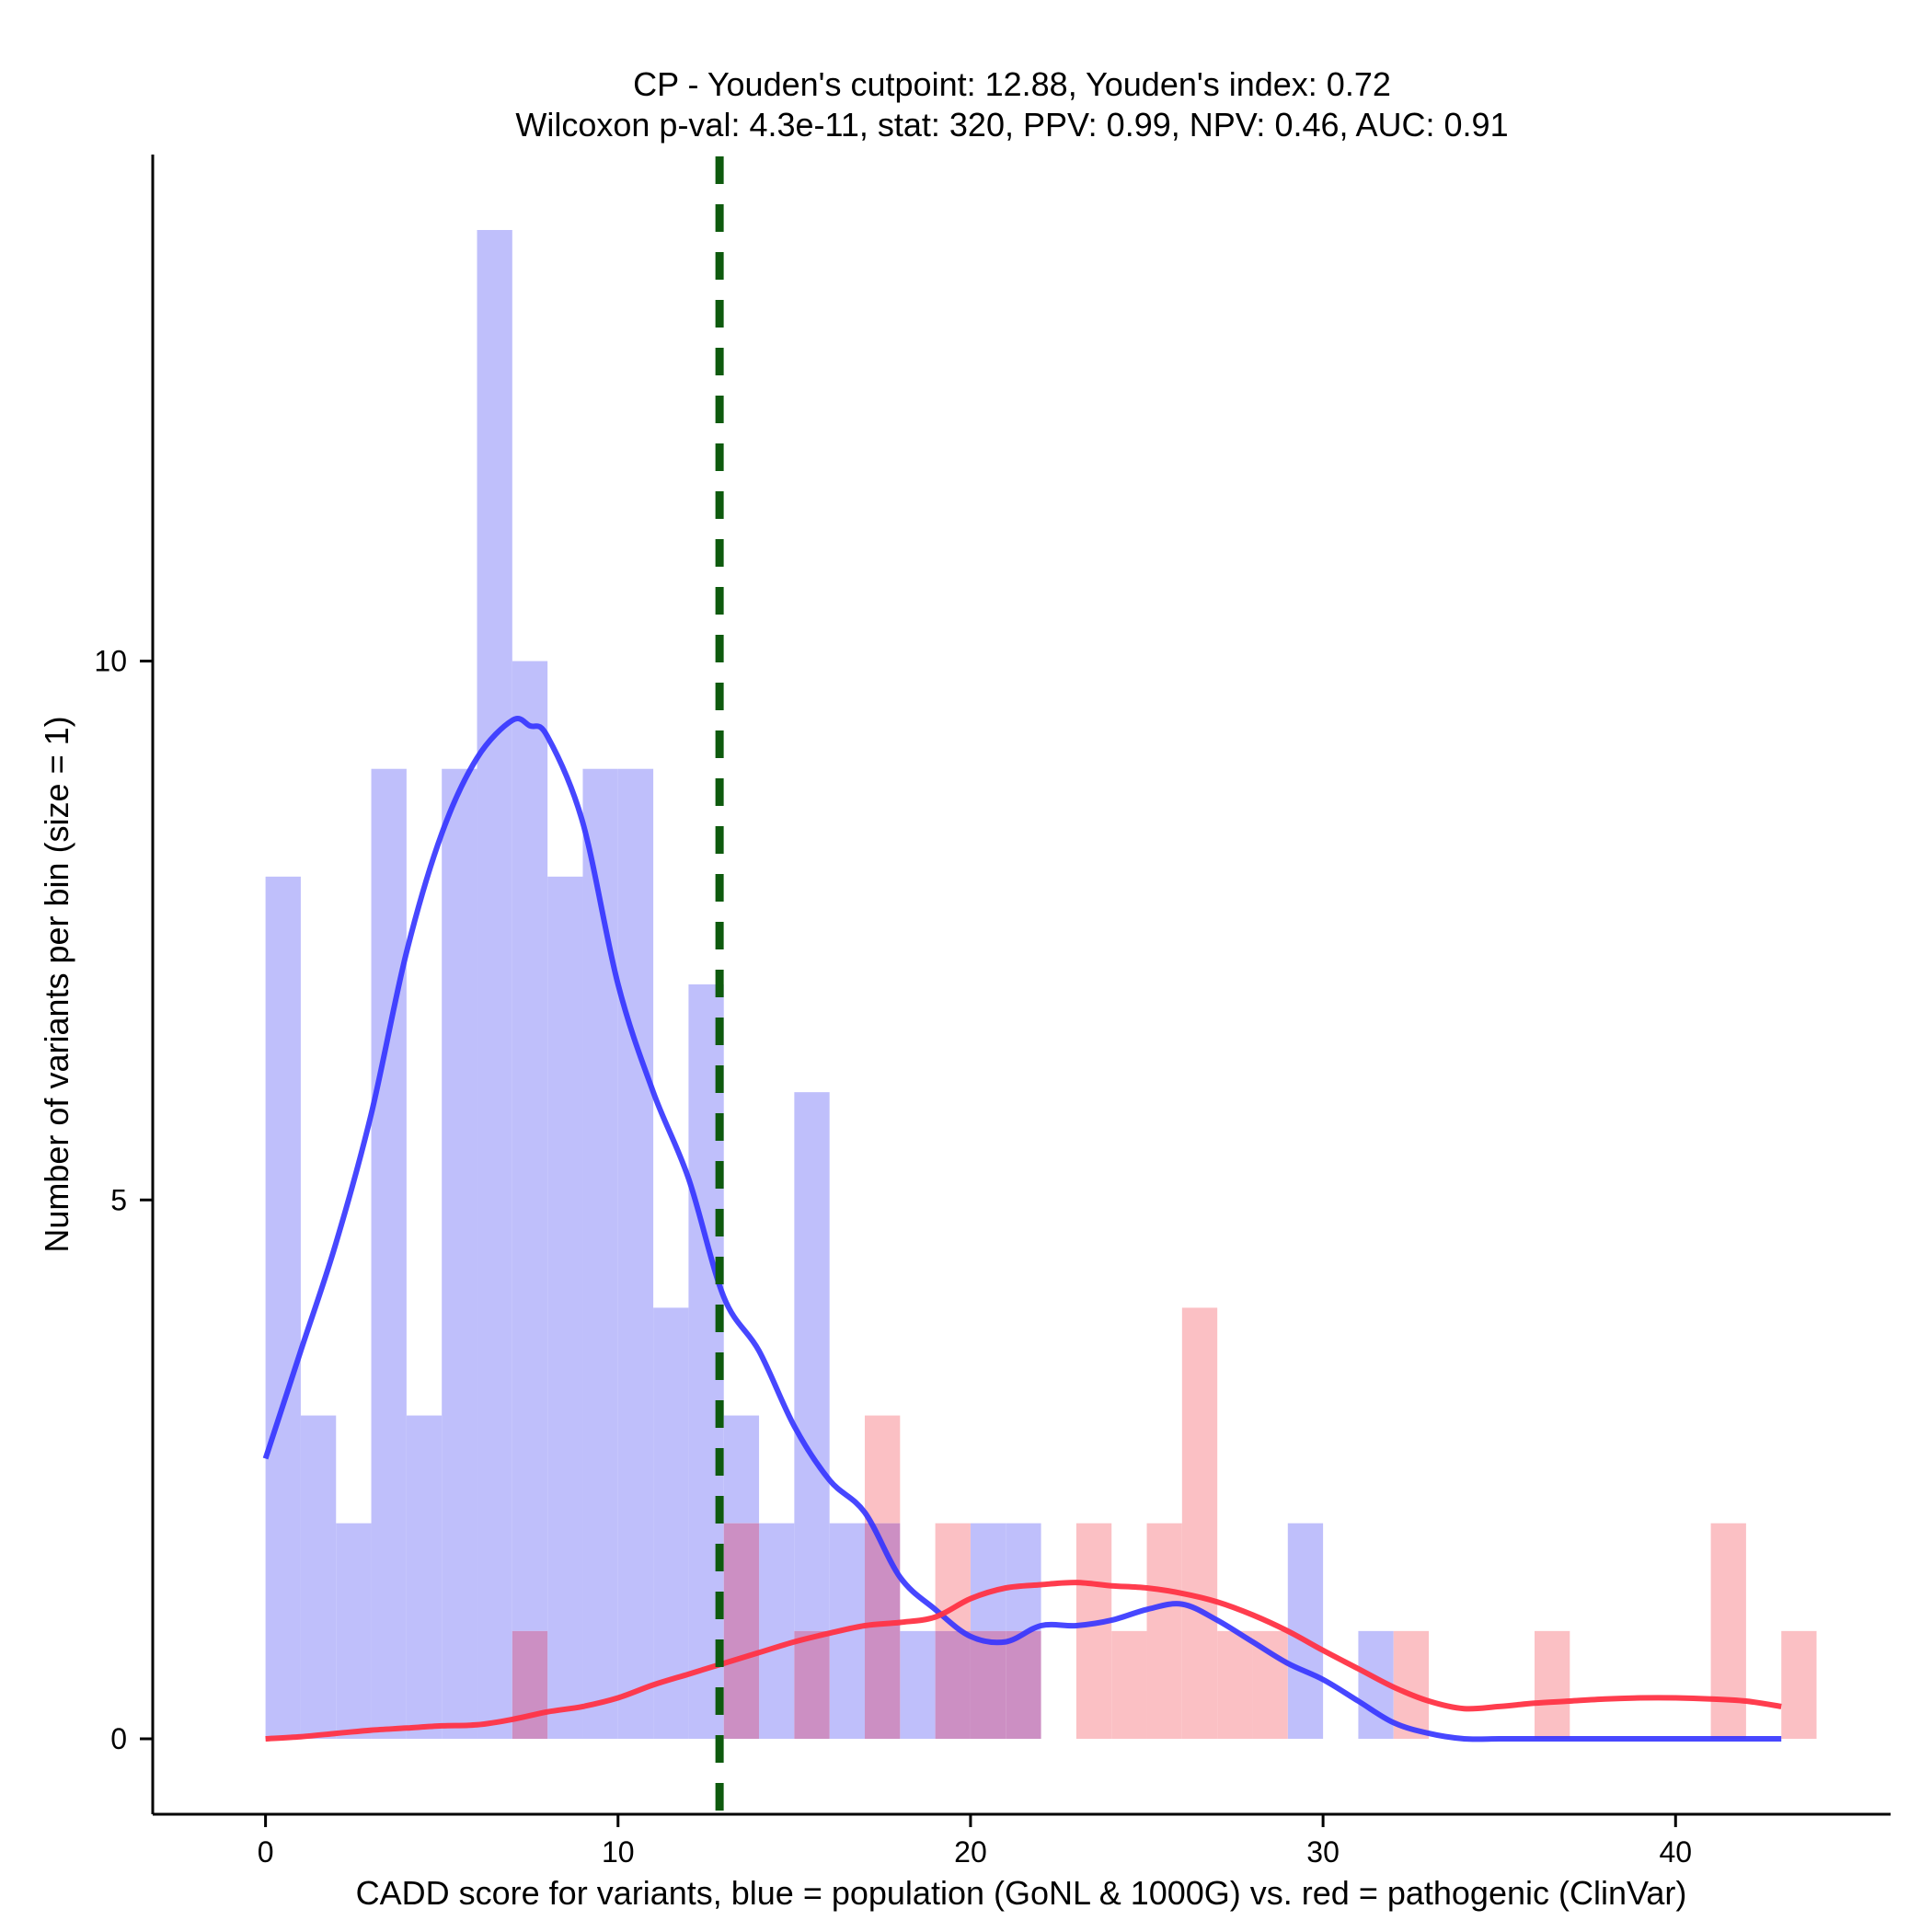 The height and width of the screenshot is (1932, 1932). What do you see at coordinates (266, 1852) in the screenshot?
I see `x-tick-label: 0` at bounding box center [266, 1852].